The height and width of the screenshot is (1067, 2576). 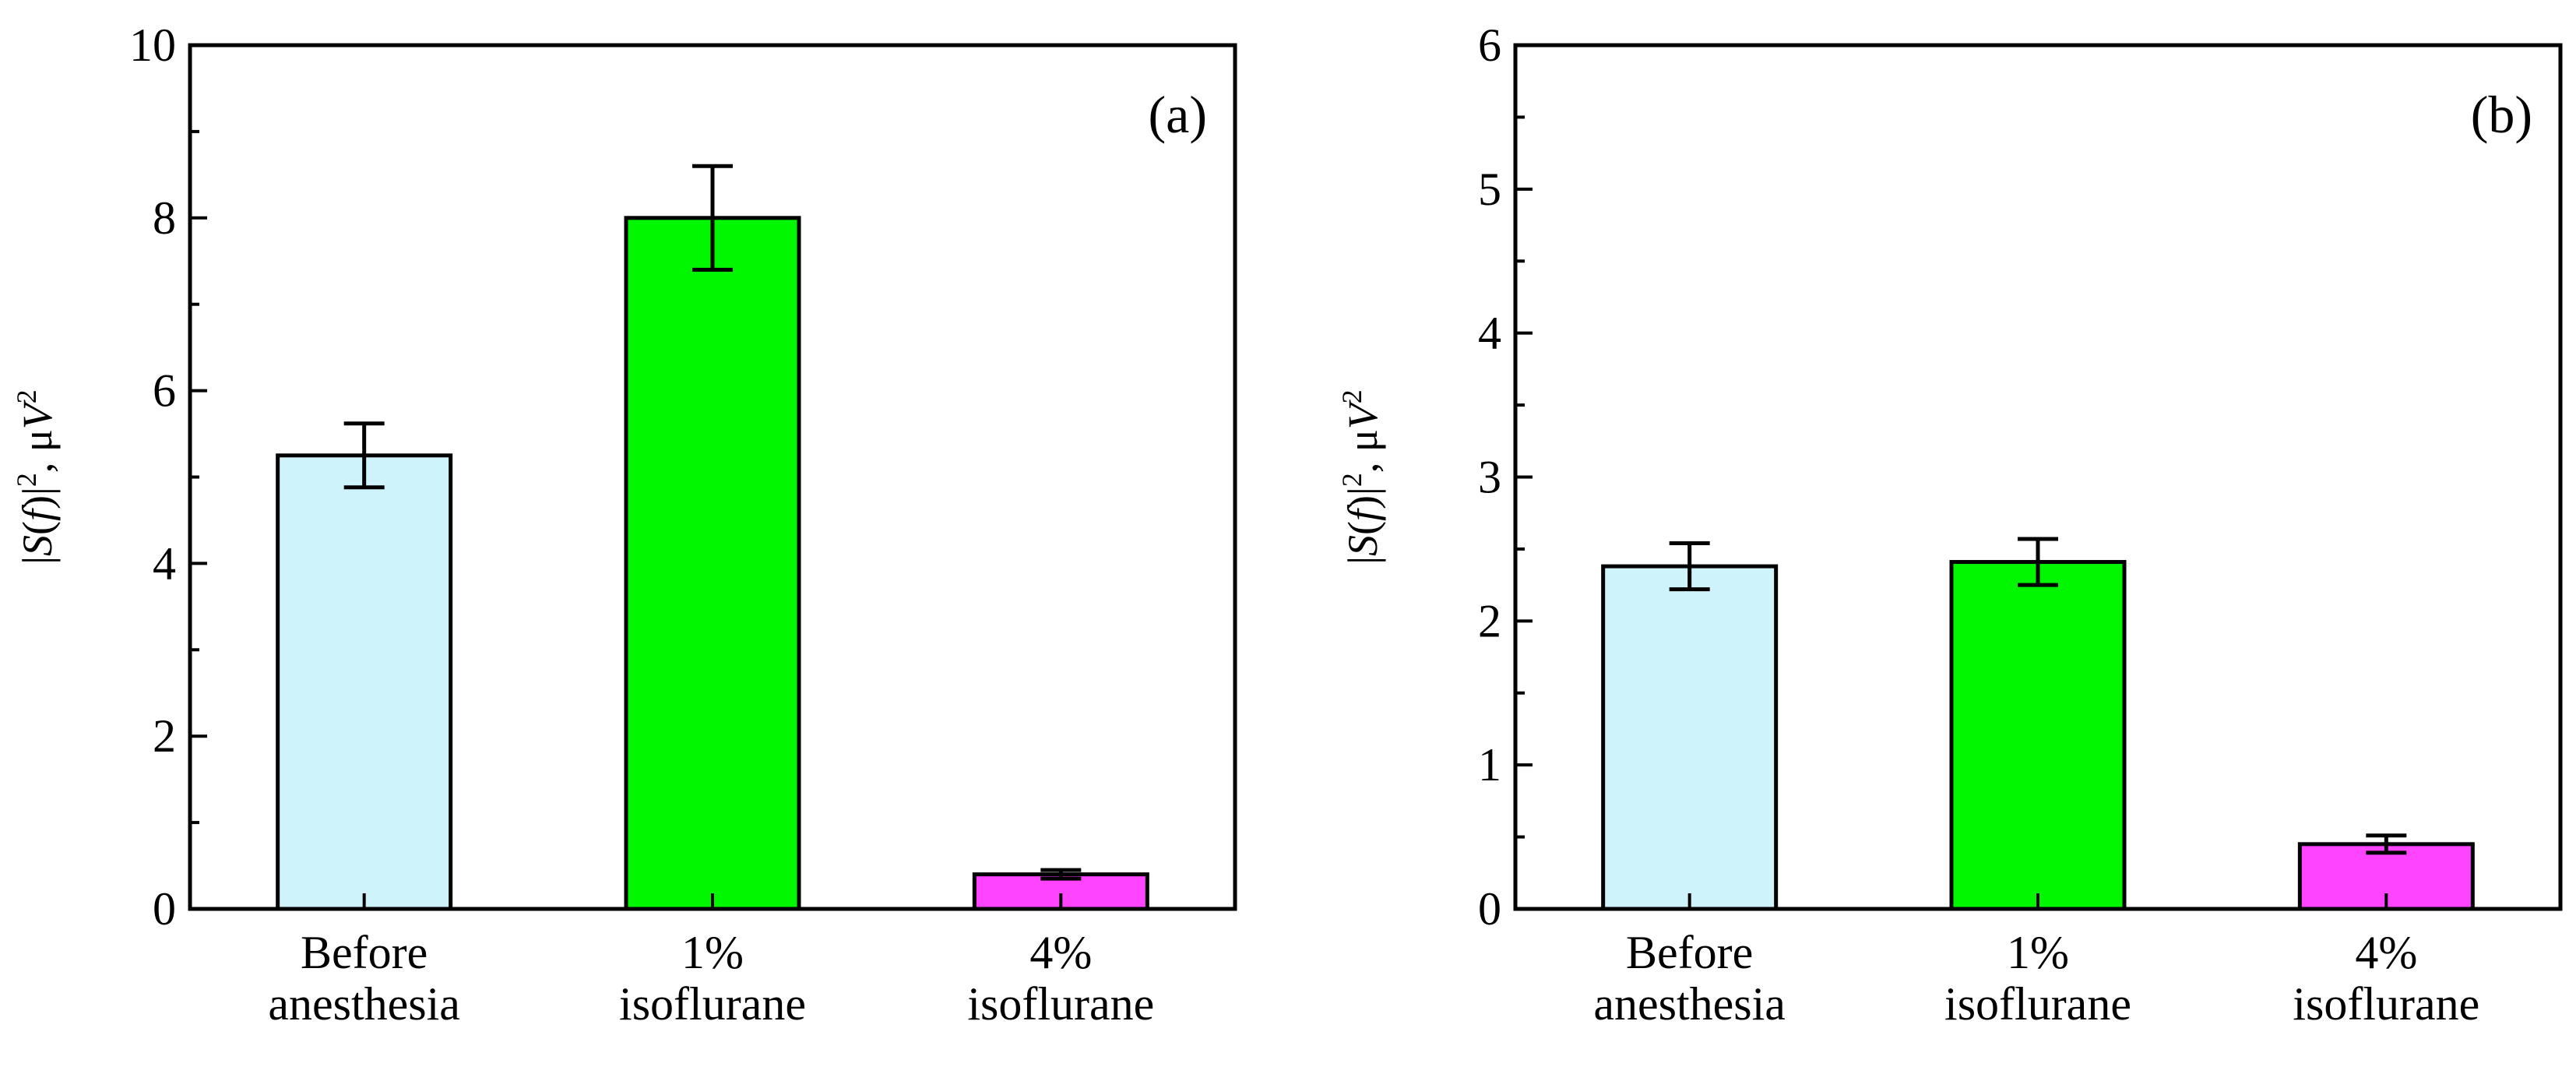 What do you see at coordinates (1178, 115) in the screenshot?
I see `panel-label: (a)` at bounding box center [1178, 115].